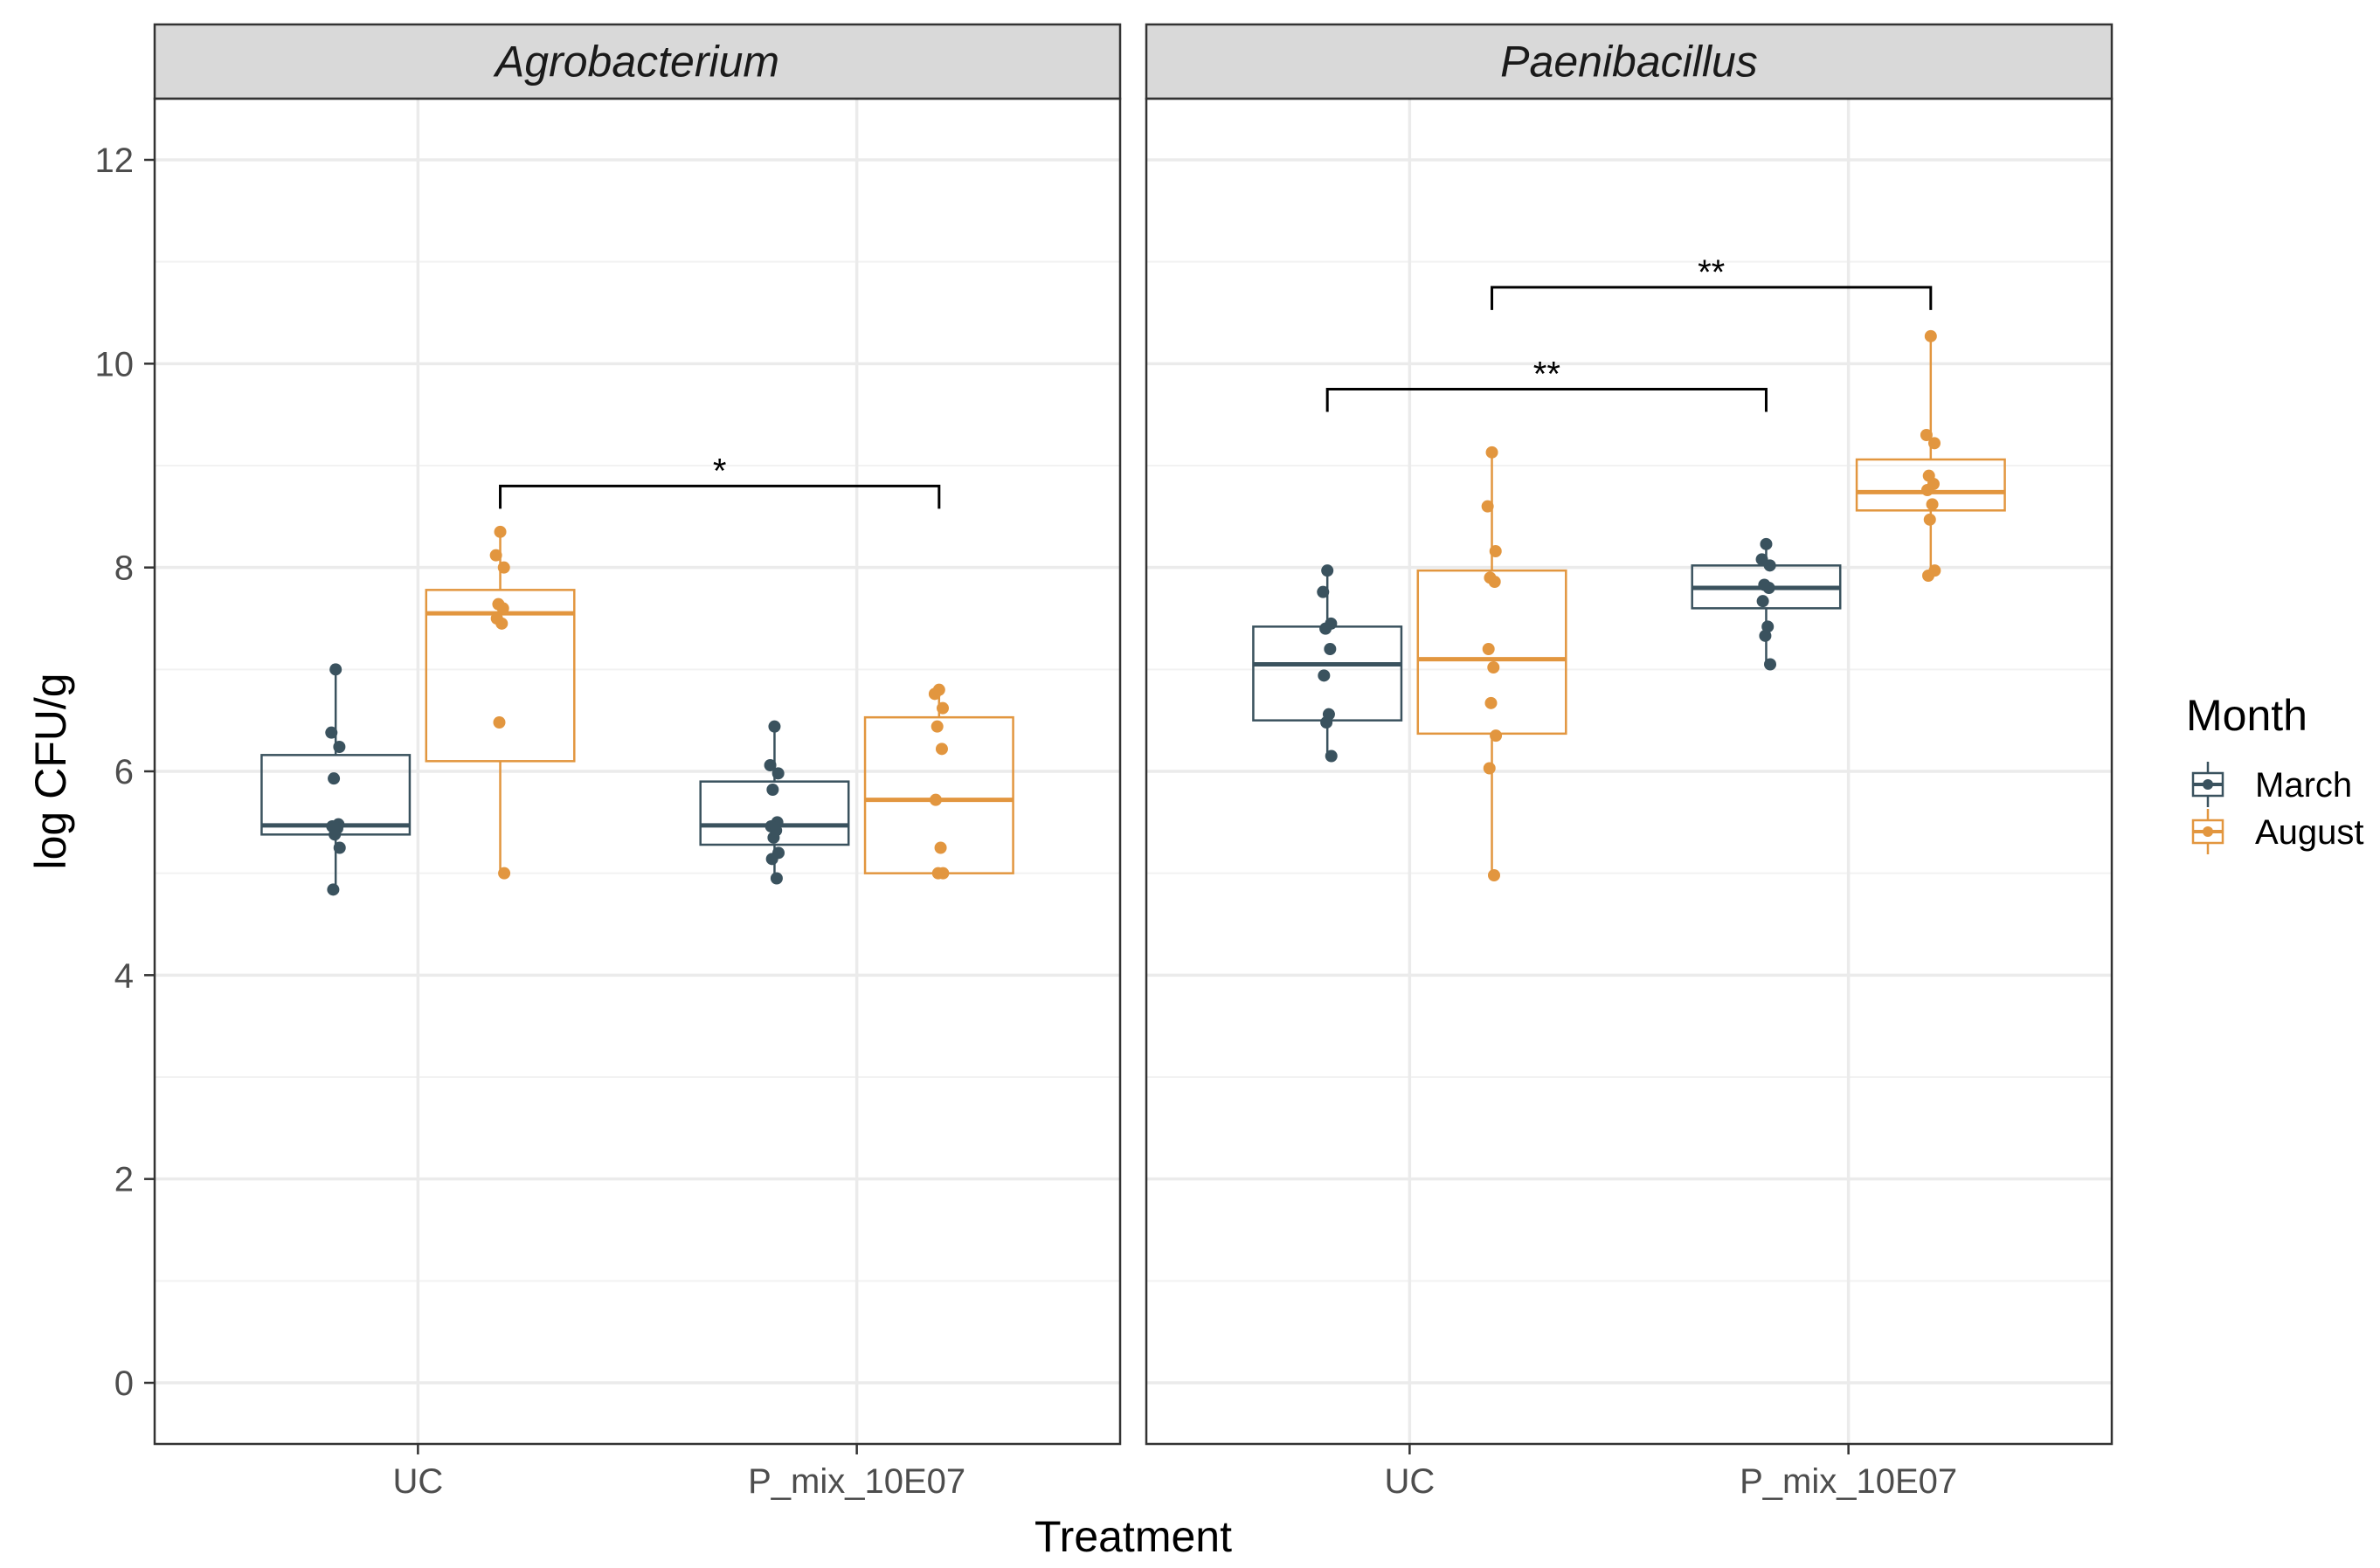  Describe the element at coordinates (124, 1383) in the screenshot. I see `y-tick-label: 0` at that location.